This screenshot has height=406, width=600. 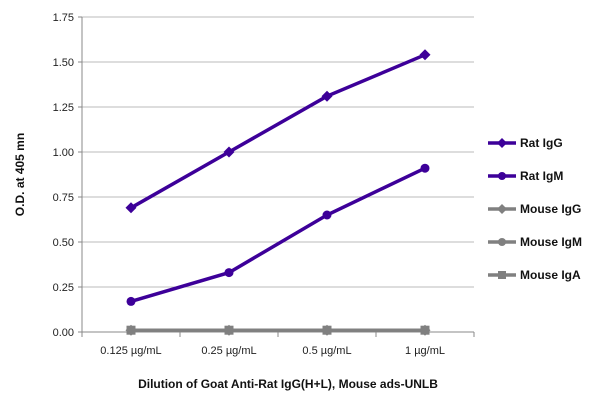 What do you see at coordinates (550, 209) in the screenshot?
I see `legend-label: Mouse IgG` at bounding box center [550, 209].